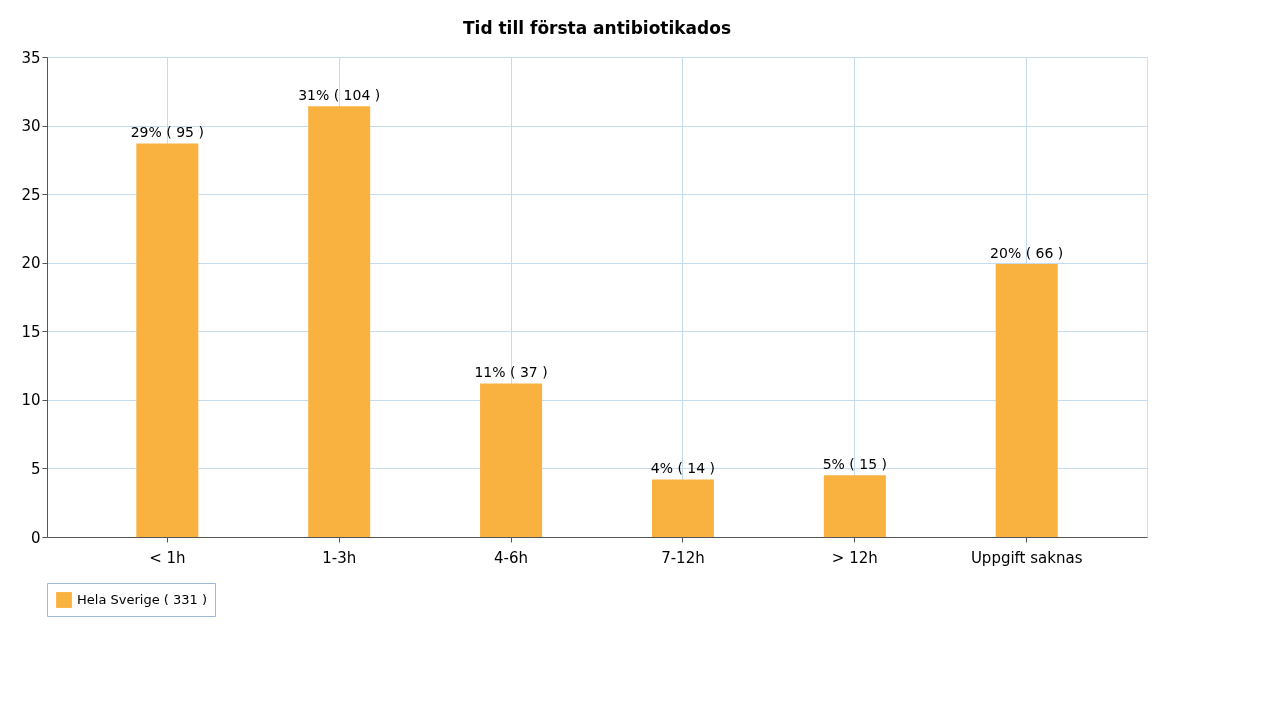 The width and height of the screenshot is (1283, 707). I want to click on legend-label: Hela Sverige ( 331 ), so click(142, 599).